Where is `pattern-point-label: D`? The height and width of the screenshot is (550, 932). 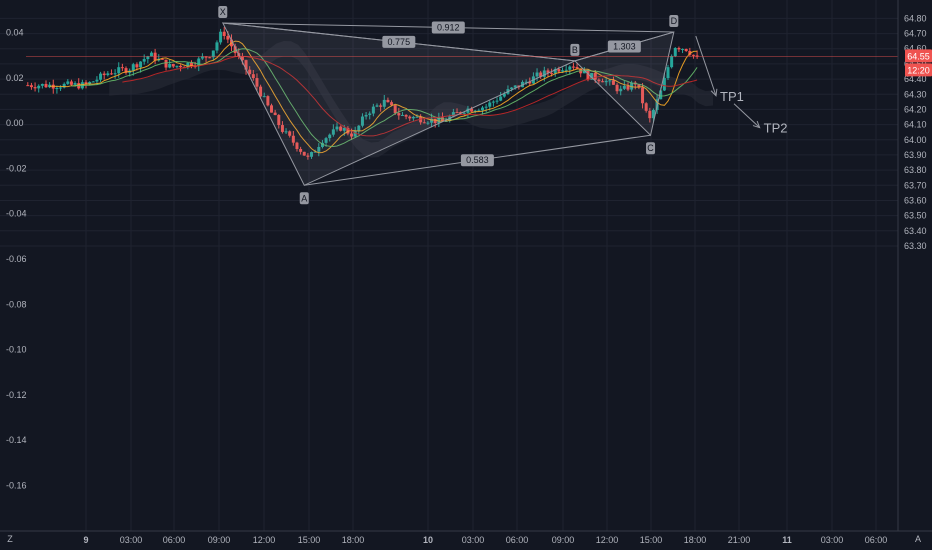
pattern-point-label: D is located at coordinates (674, 21).